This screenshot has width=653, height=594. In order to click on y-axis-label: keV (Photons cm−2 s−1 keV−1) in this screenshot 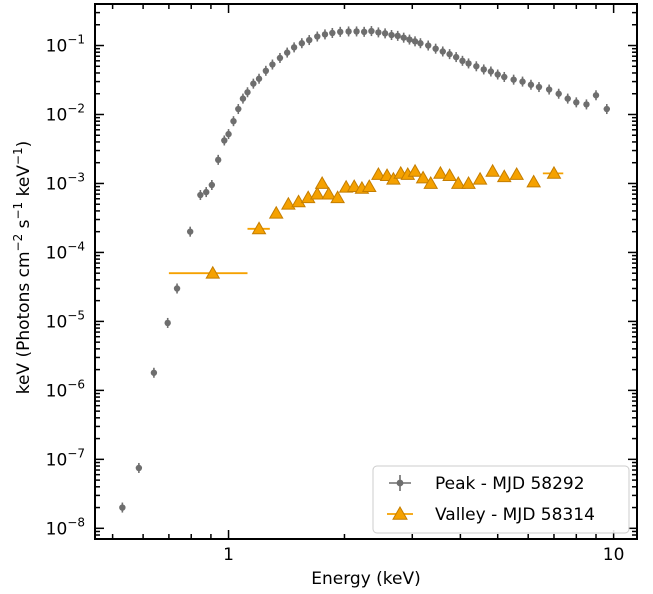, I will do `click(22, 268)`.